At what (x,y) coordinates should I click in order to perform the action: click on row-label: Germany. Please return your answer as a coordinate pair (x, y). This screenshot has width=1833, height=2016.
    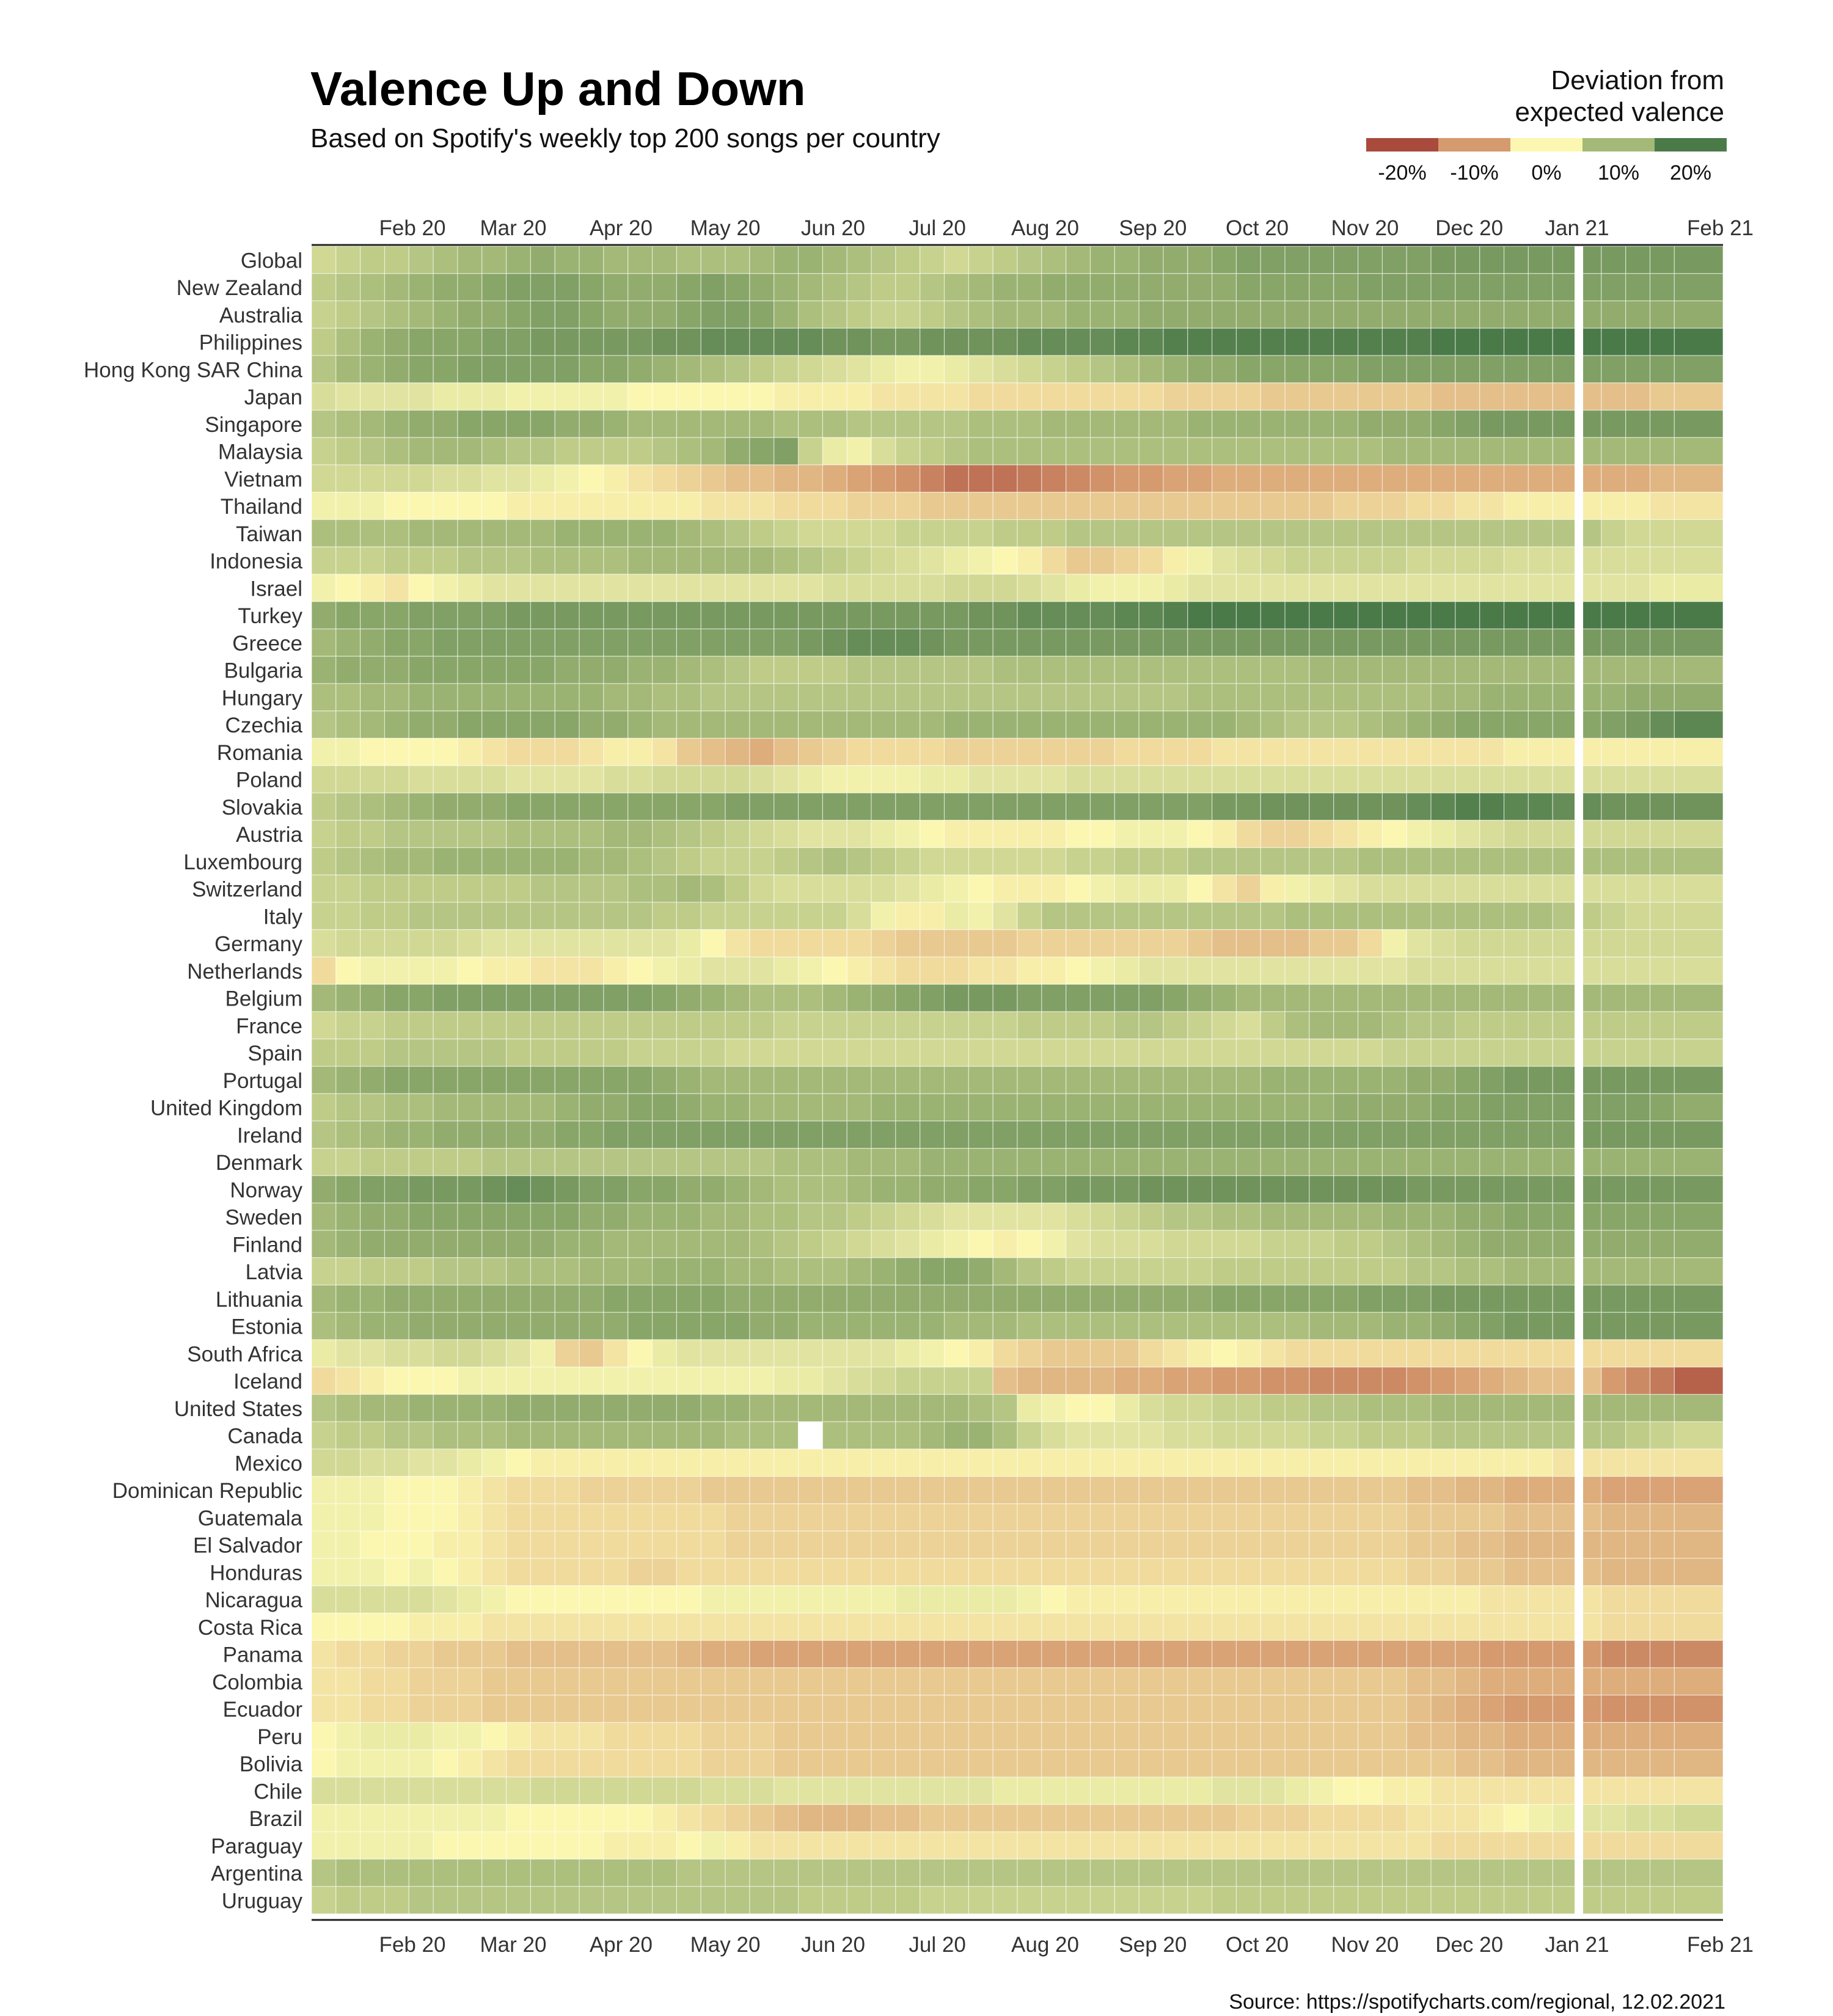
    Looking at the image, I should click on (258, 944).